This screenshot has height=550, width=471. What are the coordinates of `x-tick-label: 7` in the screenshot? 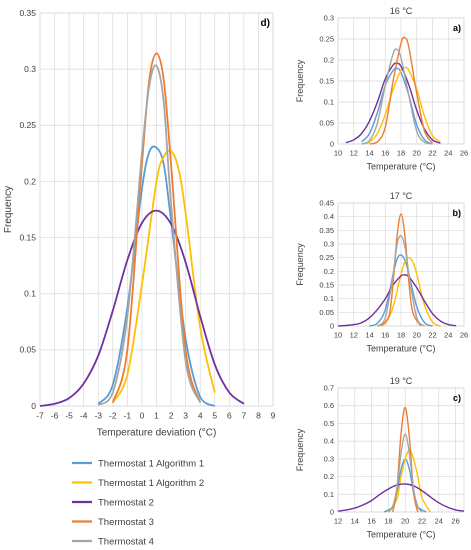 It's located at (244, 416).